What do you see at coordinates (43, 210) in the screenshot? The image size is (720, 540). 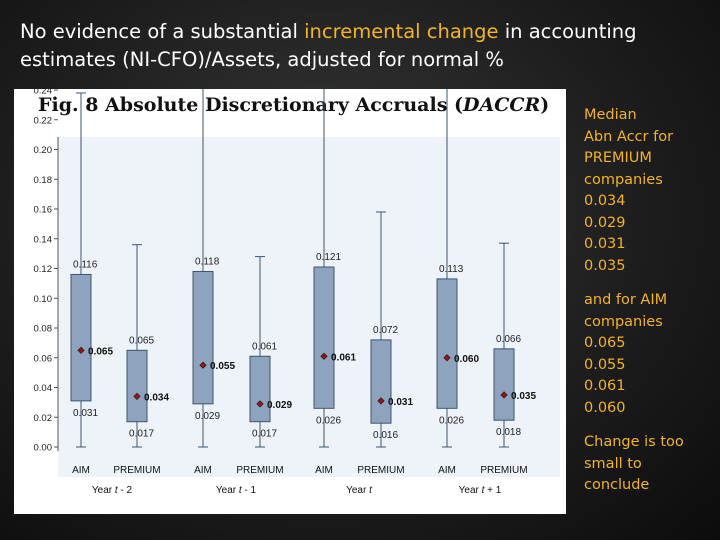 I see `y-tick-label: 0.16` at bounding box center [43, 210].